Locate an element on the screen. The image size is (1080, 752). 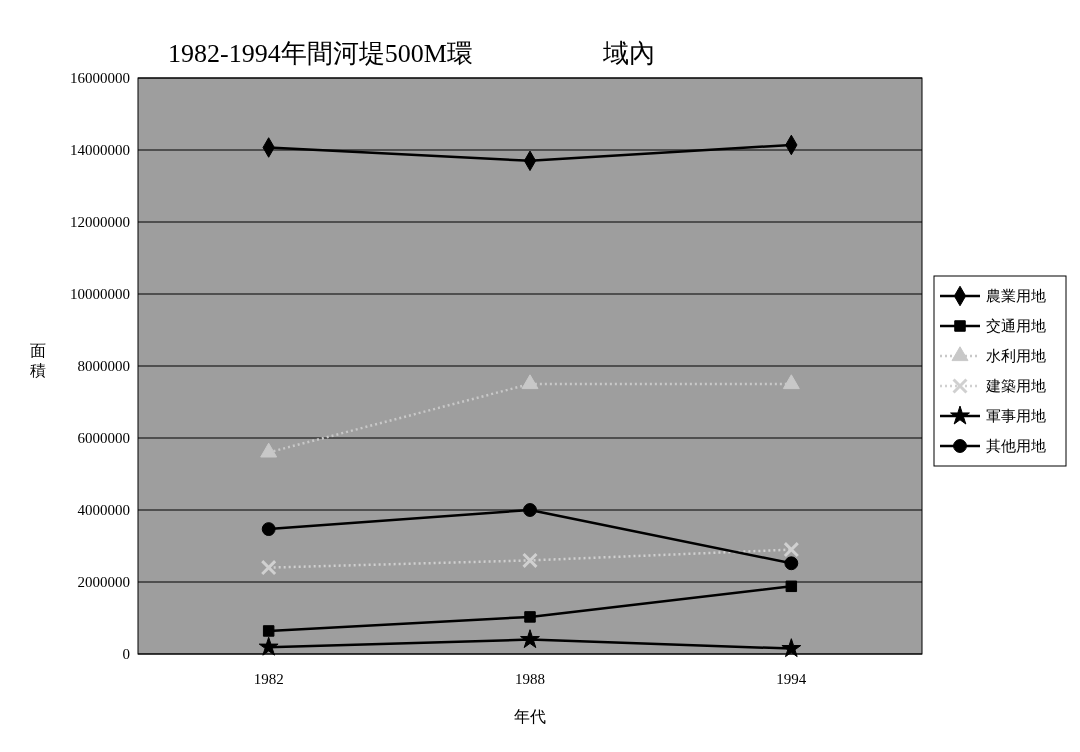
legend-label: 其他用地 is located at coordinates (1016, 446).